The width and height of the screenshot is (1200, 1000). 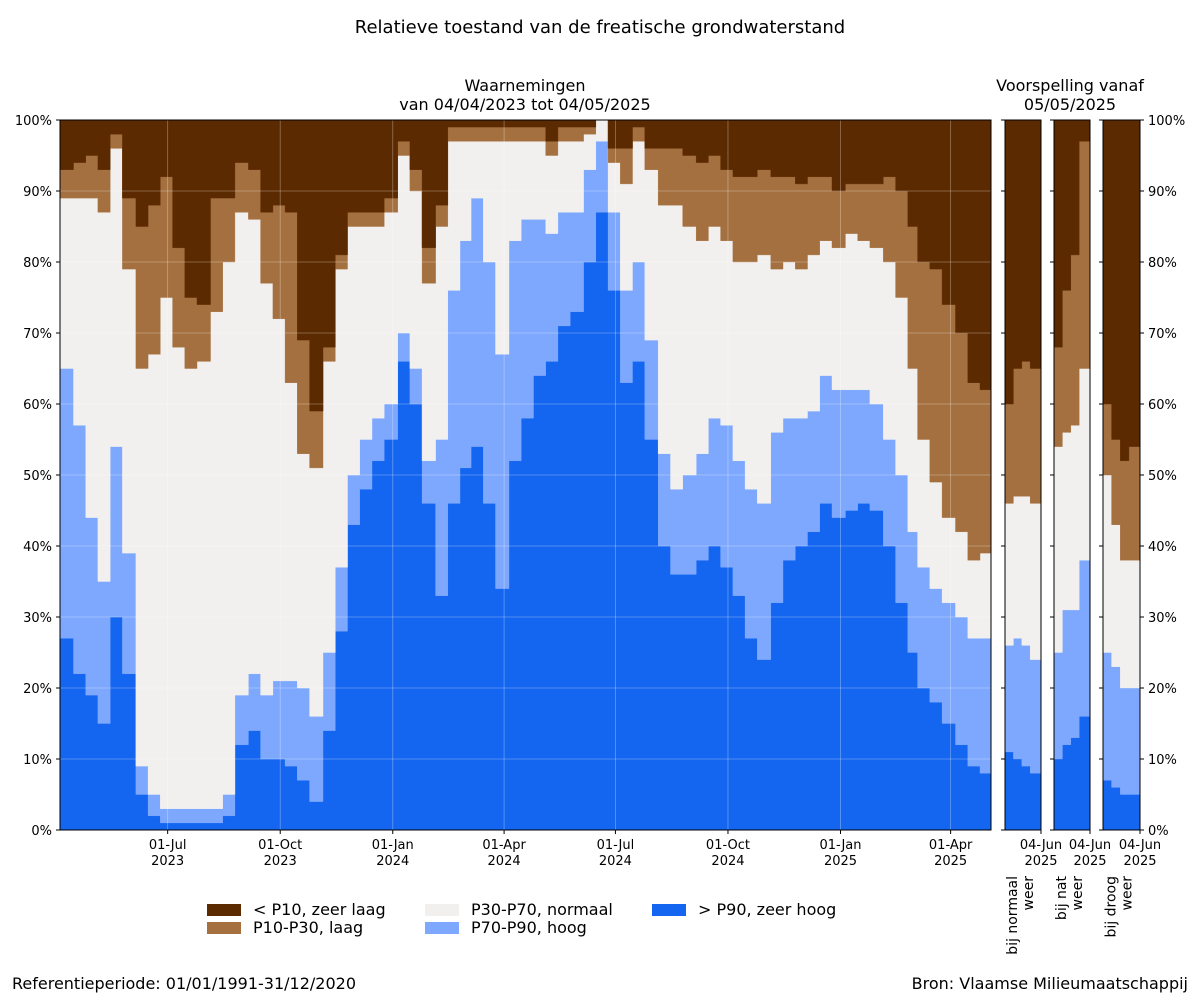 I want to click on legend-label-p70-90: P70-P90, hoog, so click(x=529, y=927).